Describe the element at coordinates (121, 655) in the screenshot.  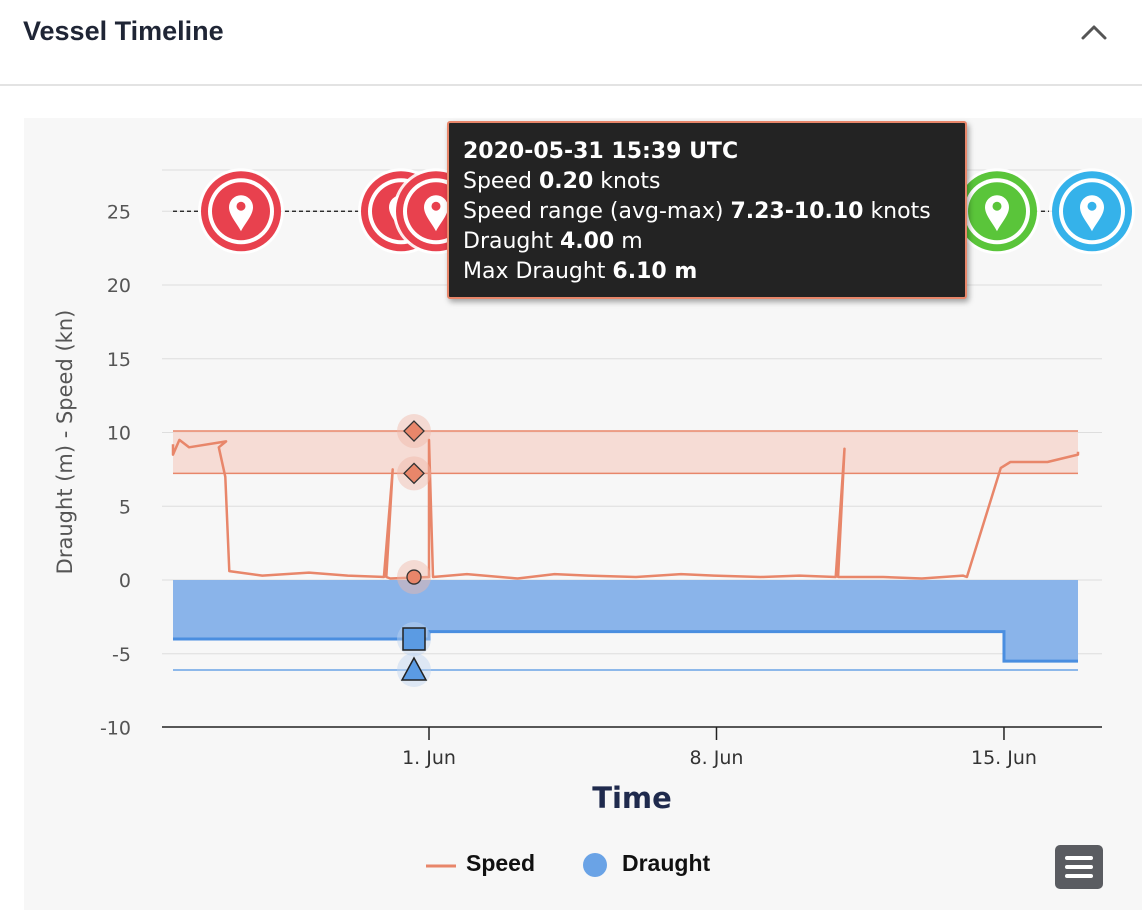
I see `y-tick-label: -5` at that location.